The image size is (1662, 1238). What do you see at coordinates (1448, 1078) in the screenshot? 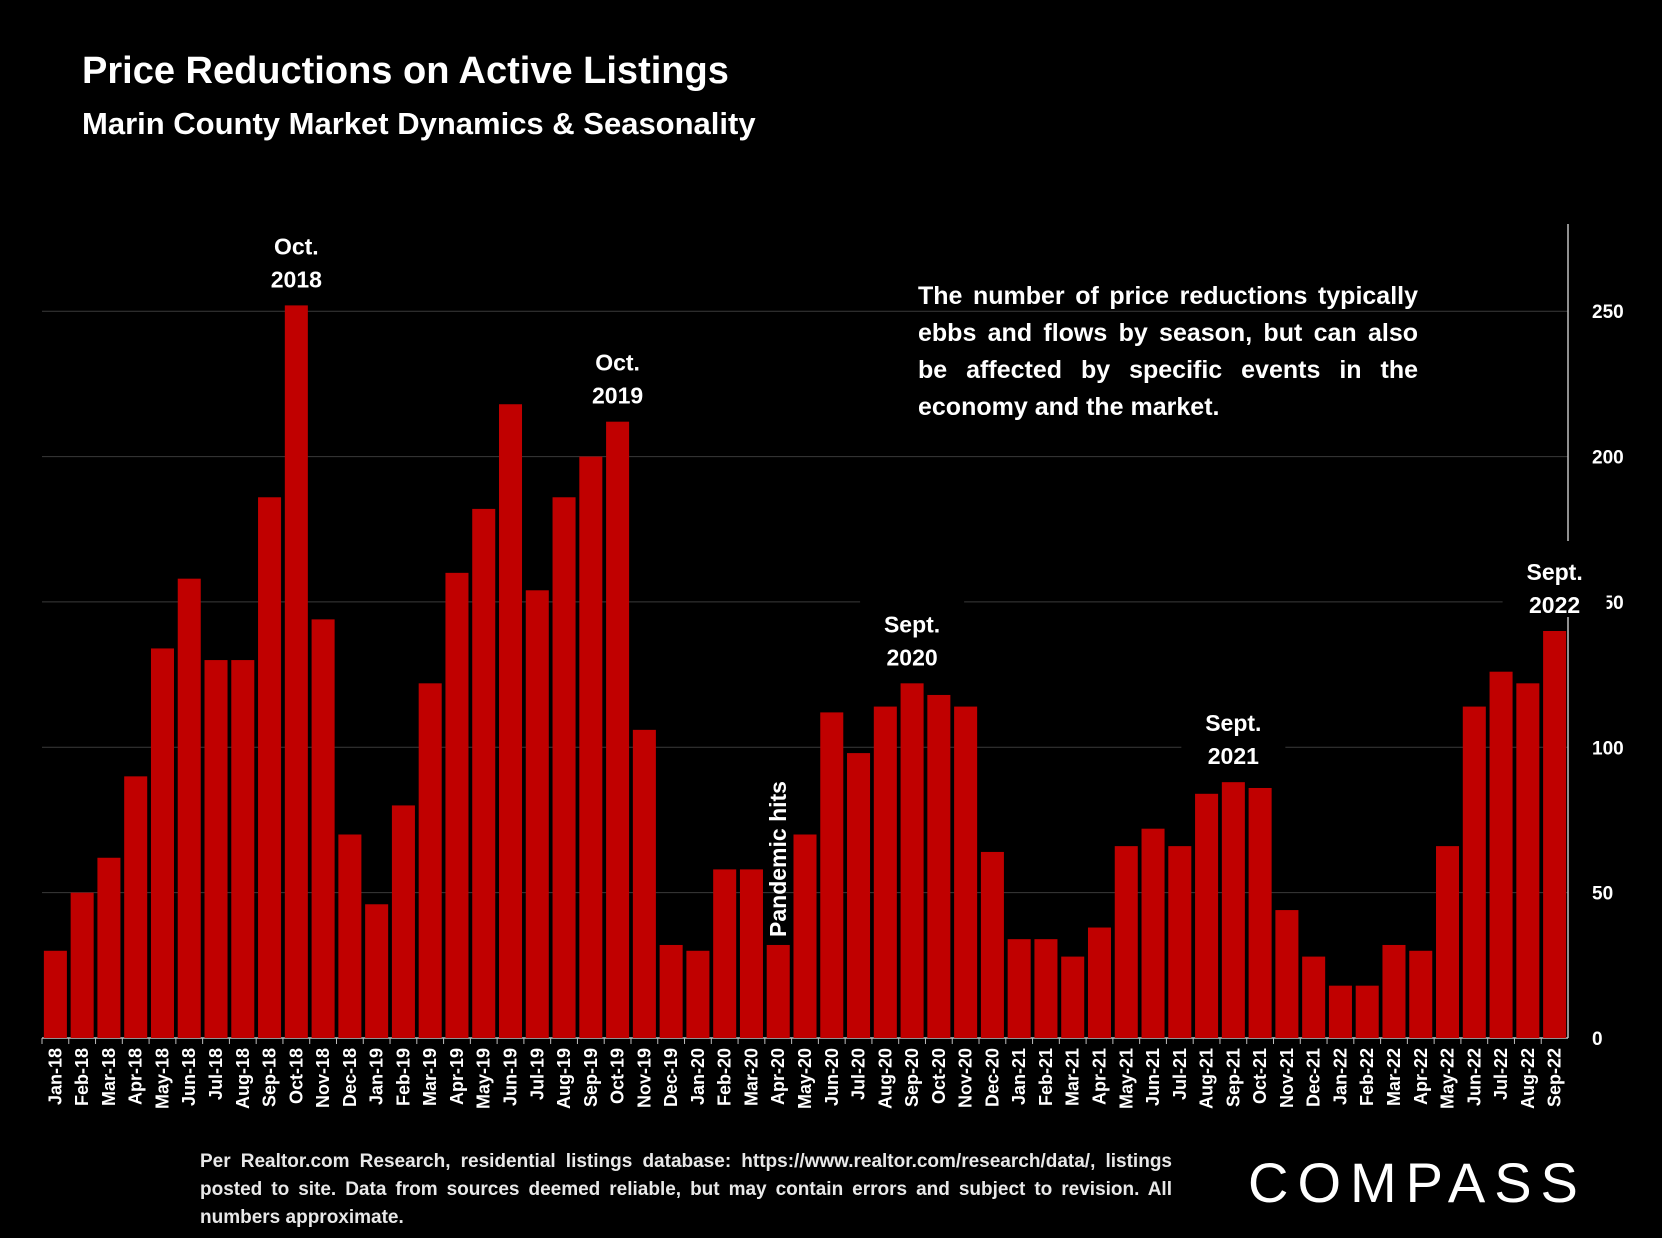
I see `x-tick-label: May-22` at bounding box center [1448, 1078].